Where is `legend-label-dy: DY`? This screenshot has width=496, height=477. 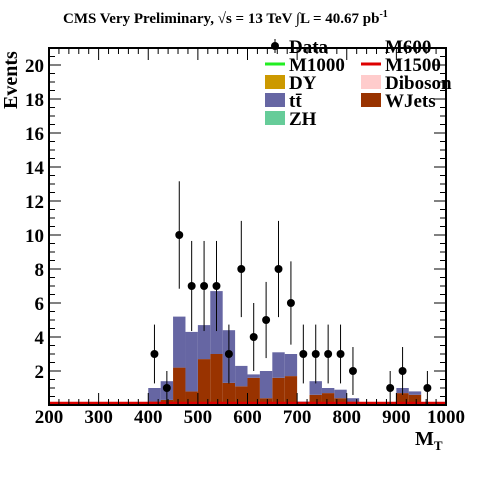 legend-label-dy: DY is located at coordinates (303, 83).